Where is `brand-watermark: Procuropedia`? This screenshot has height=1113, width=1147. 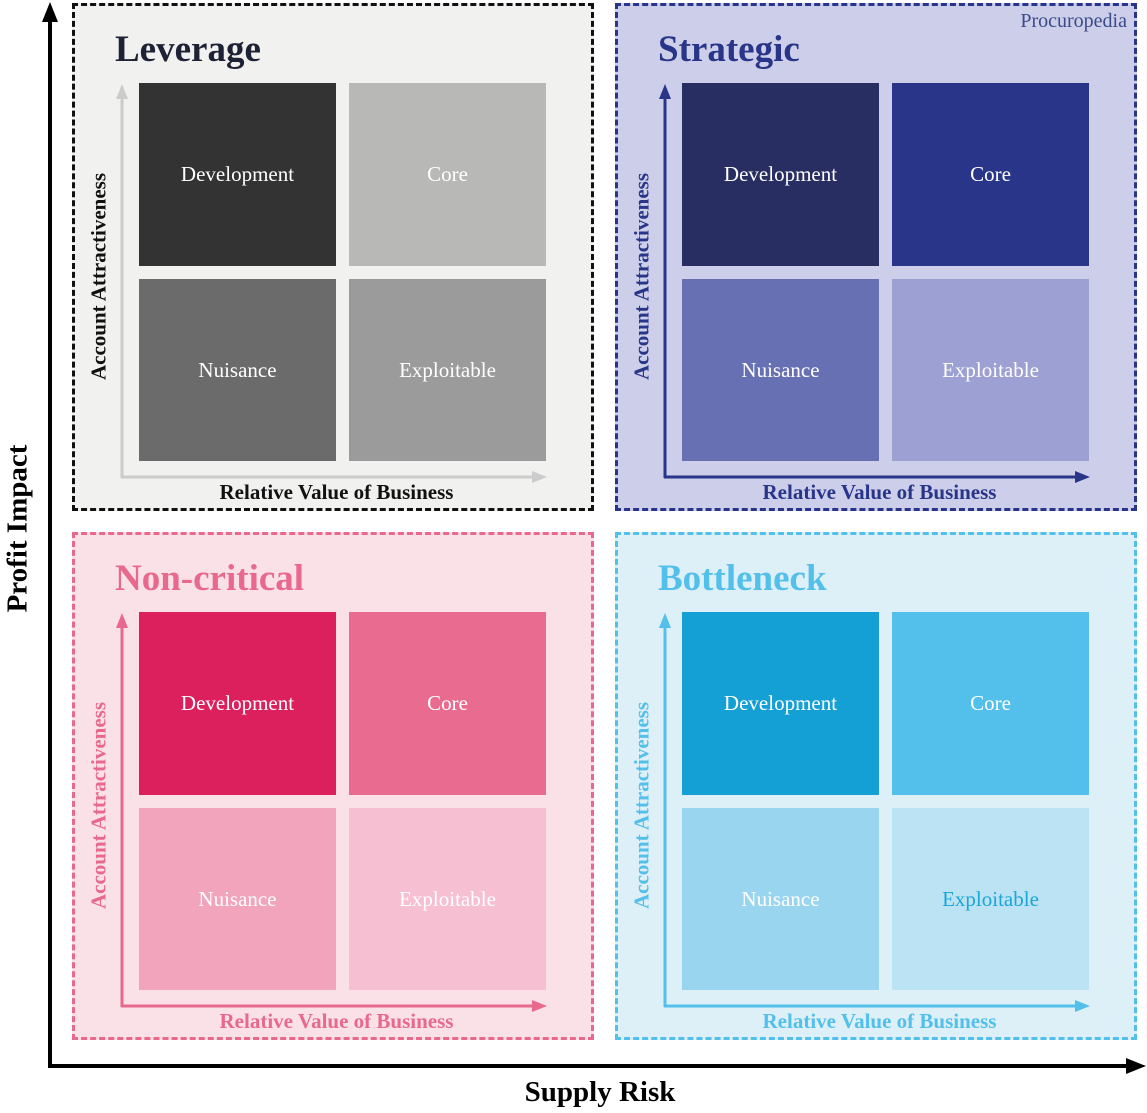
brand-watermark: Procuropedia is located at coordinates (1073, 21).